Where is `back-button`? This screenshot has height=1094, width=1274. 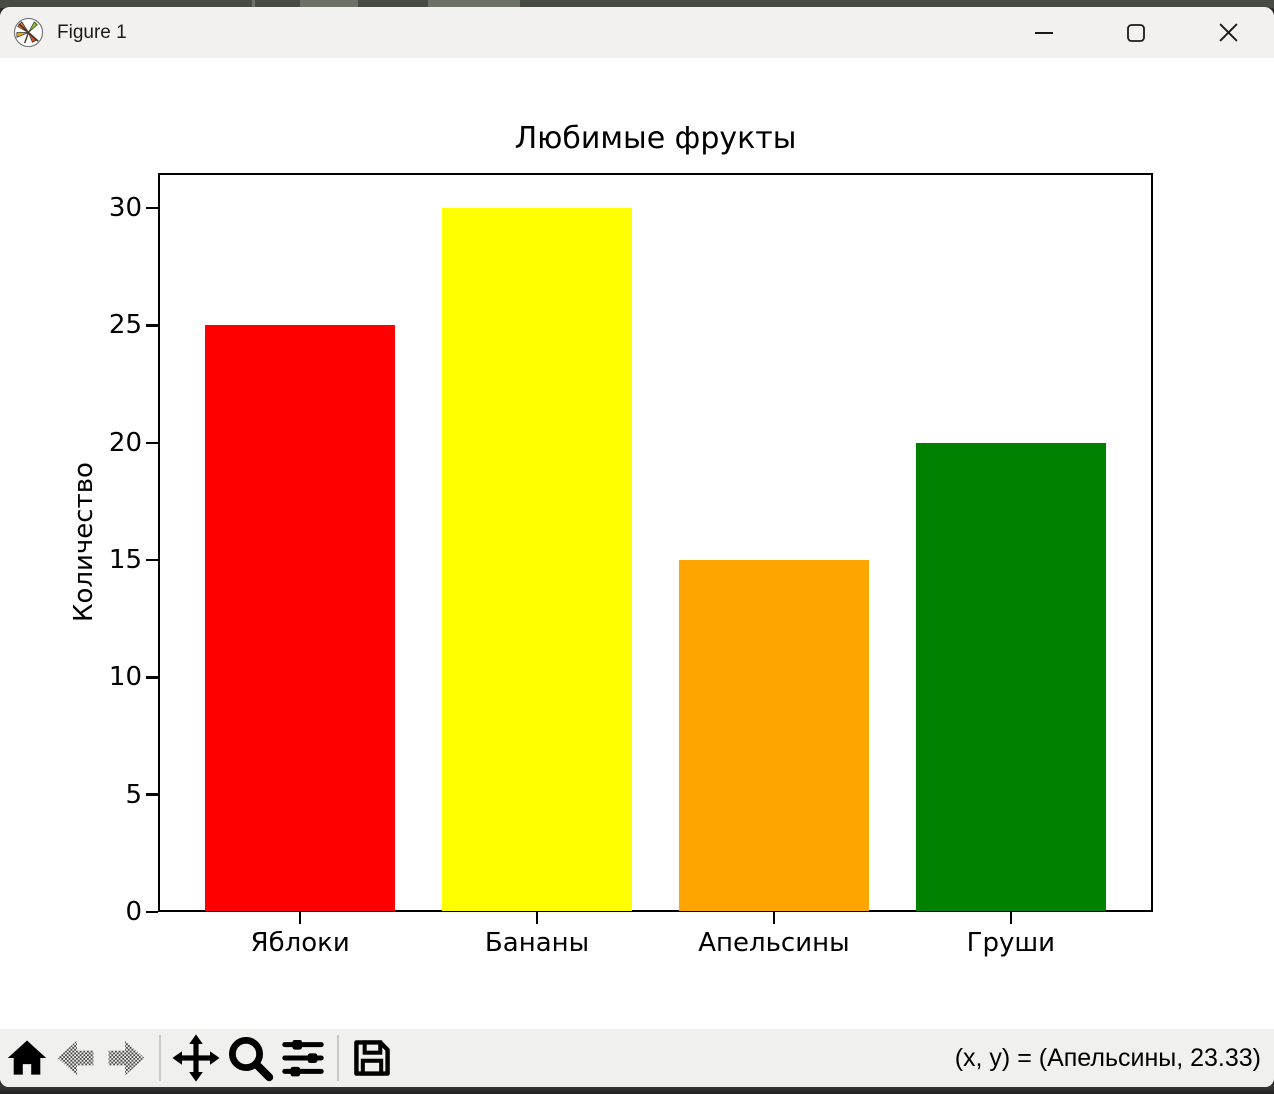
back-button is located at coordinates (76, 1058).